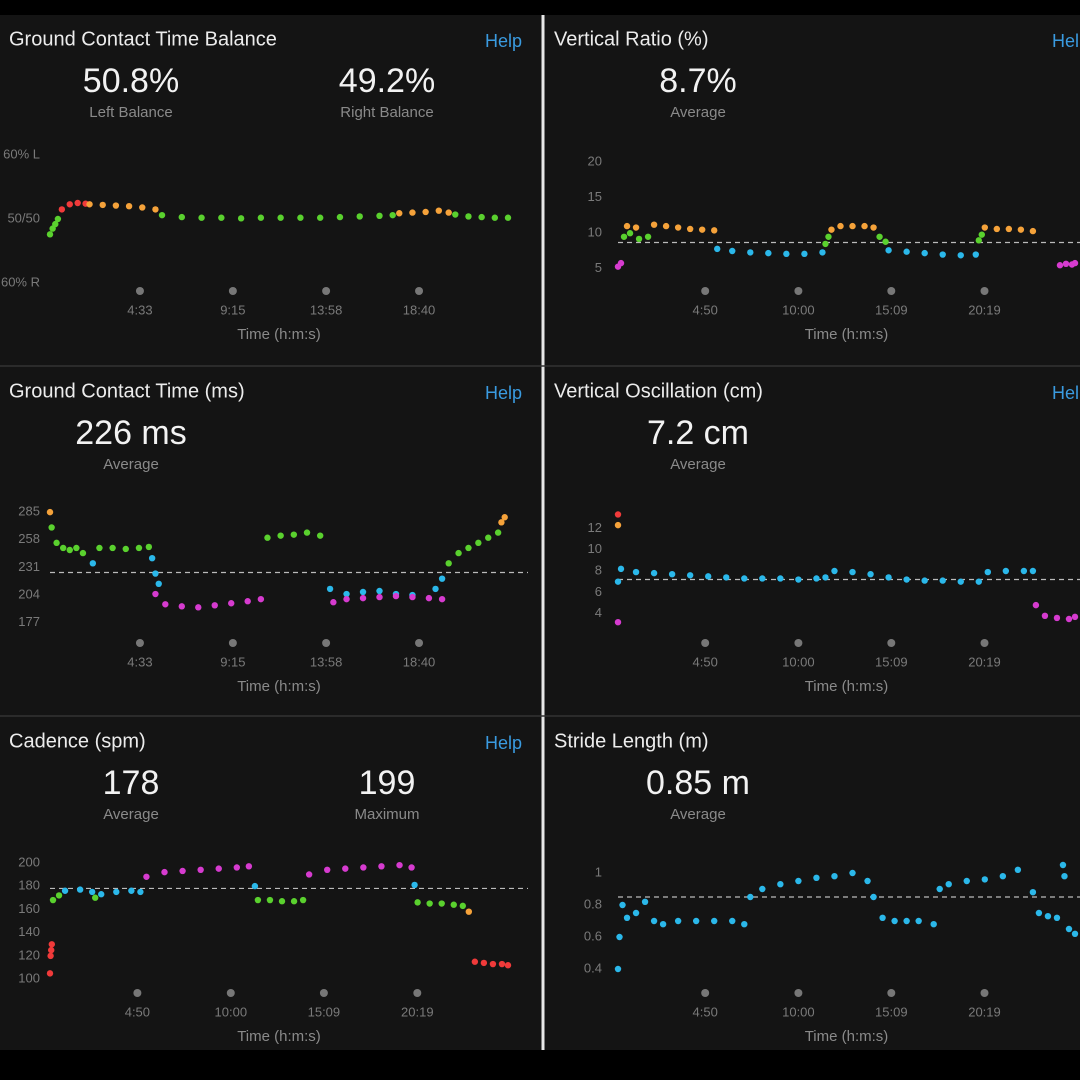 The width and height of the screenshot is (1080, 1080). I want to click on y-tick-label: 60% R, so click(20, 281).